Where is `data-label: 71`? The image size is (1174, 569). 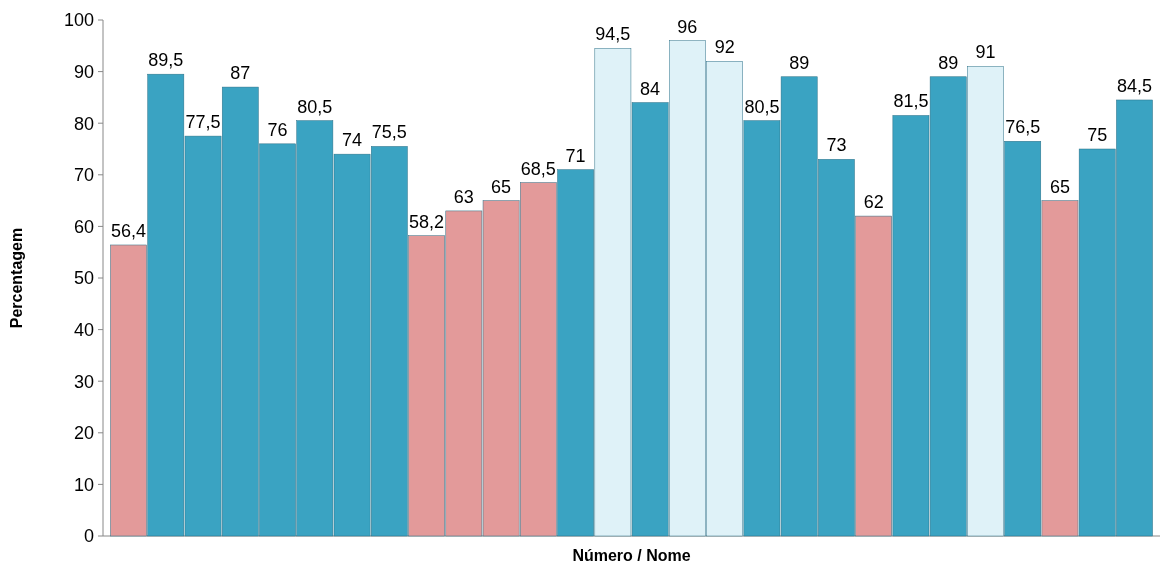
data-label: 71 is located at coordinates (575, 155).